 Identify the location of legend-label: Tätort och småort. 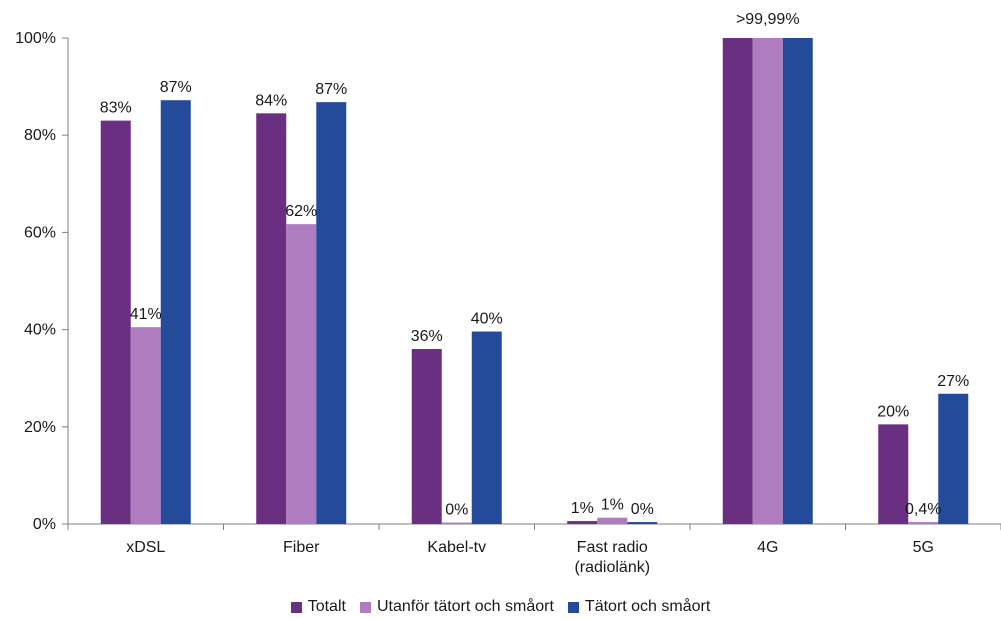
(647, 606).